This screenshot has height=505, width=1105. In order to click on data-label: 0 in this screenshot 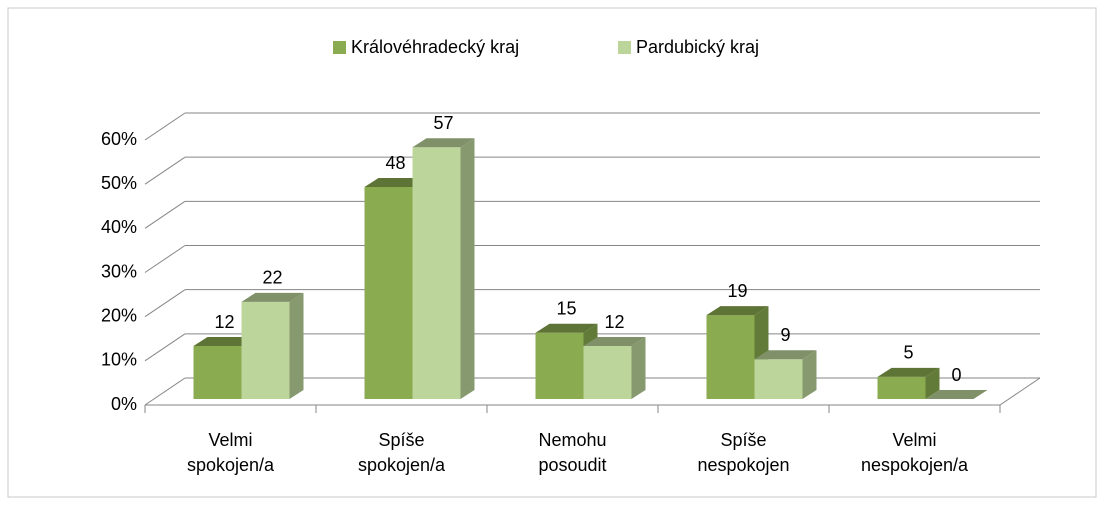, I will do `click(956, 375)`.